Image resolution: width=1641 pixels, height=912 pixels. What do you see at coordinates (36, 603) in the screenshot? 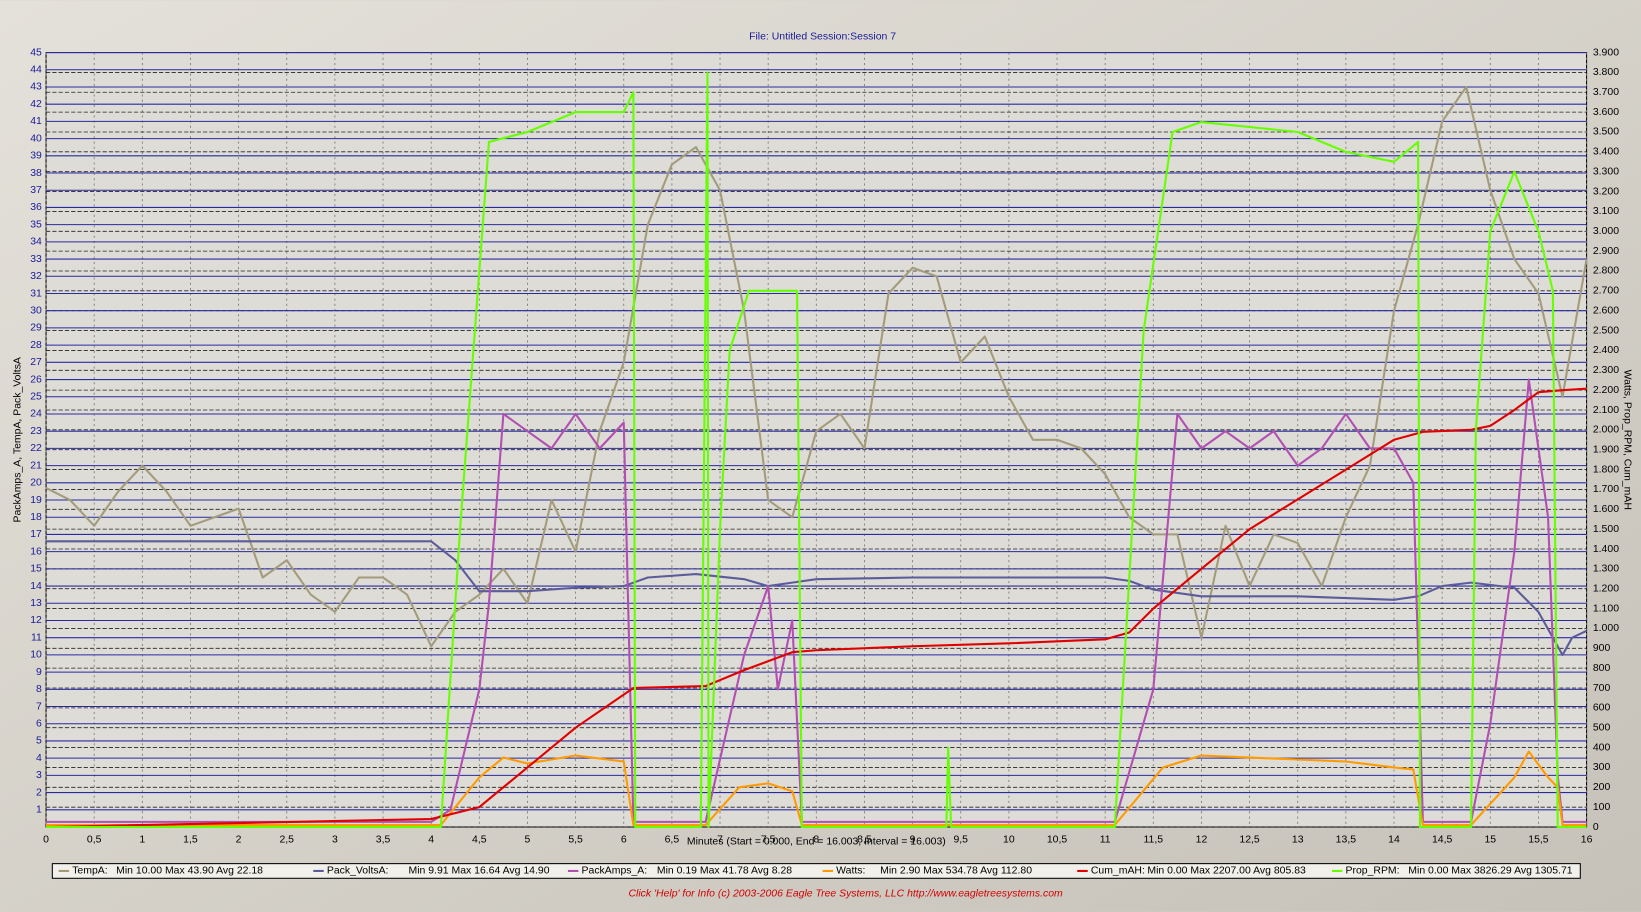
I see `y-tick-label: 13` at bounding box center [36, 603].